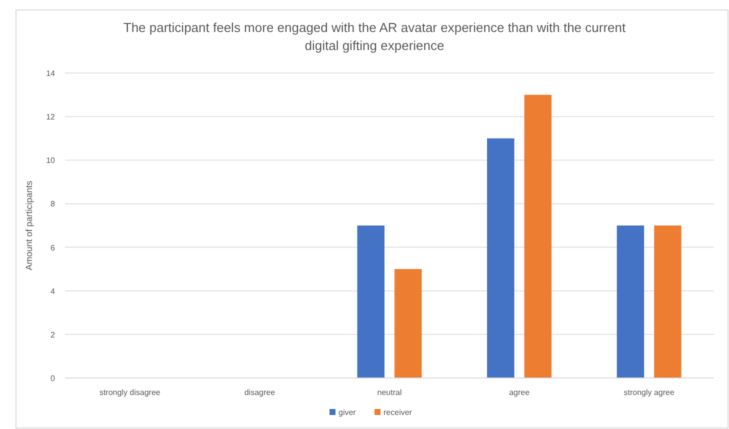 Image resolution: width=729 pixels, height=429 pixels. What do you see at coordinates (53, 335) in the screenshot?
I see `y-tick-label: 2` at bounding box center [53, 335].